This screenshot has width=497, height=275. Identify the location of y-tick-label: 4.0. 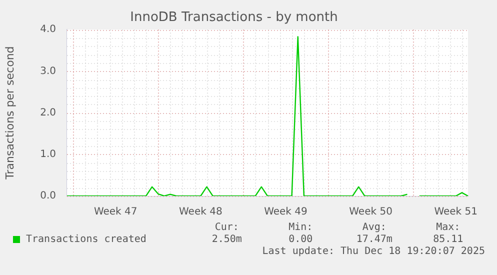
(48, 30).